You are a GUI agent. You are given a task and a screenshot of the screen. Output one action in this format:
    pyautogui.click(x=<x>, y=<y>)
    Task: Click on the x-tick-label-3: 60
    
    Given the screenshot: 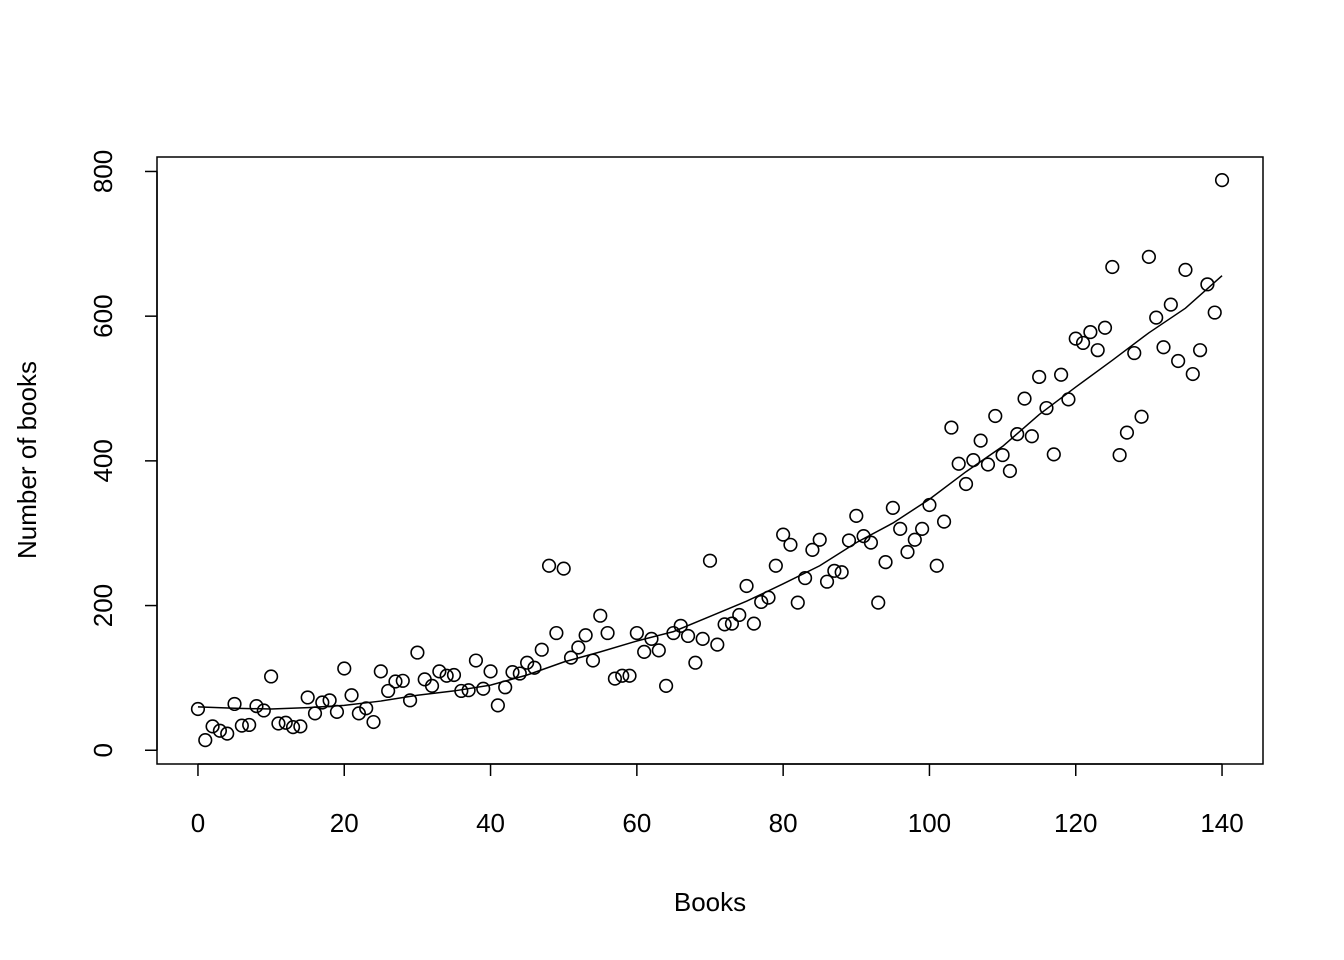 What is the action you would take?
    pyautogui.click(x=636, y=823)
    